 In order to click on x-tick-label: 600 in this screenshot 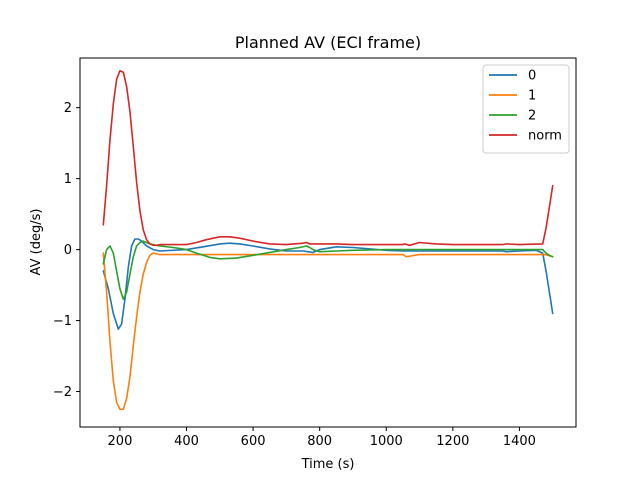, I will do `click(253, 441)`.